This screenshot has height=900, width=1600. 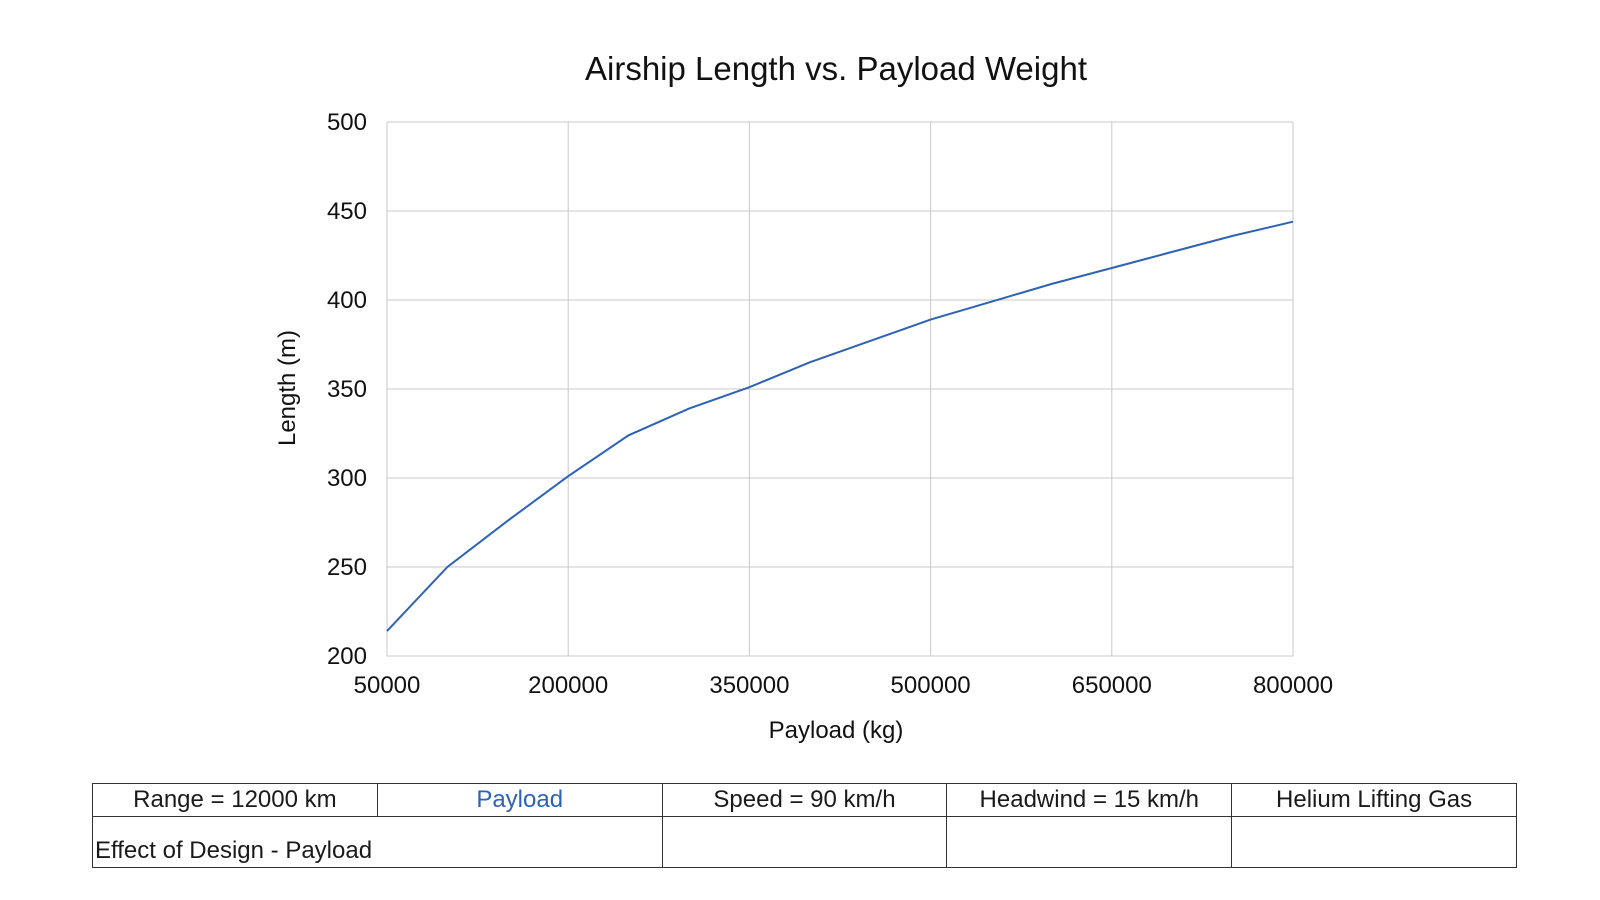 What do you see at coordinates (1374, 800) in the screenshot?
I see `lifting-gas-cell: Helium Lifting Gas` at bounding box center [1374, 800].